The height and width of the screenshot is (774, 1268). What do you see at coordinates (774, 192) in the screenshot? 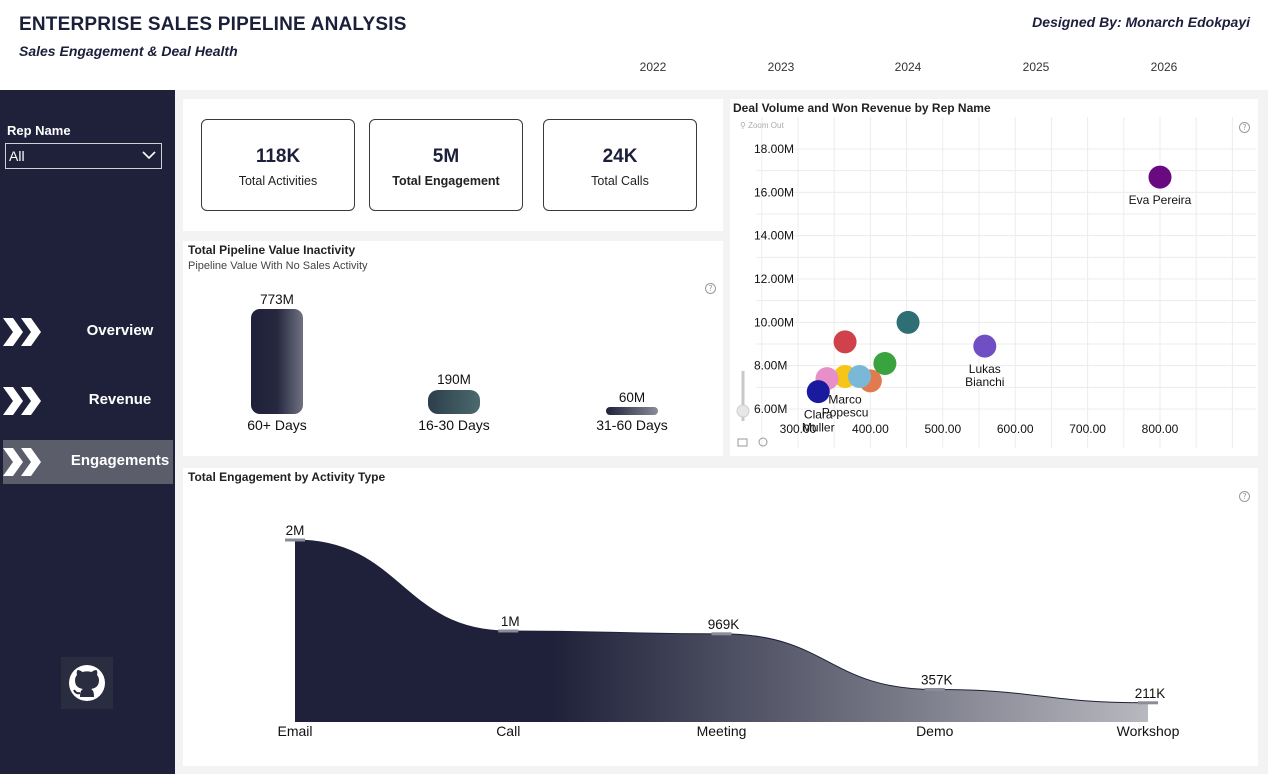
I see `y-tick-label: 16.00M` at bounding box center [774, 192].